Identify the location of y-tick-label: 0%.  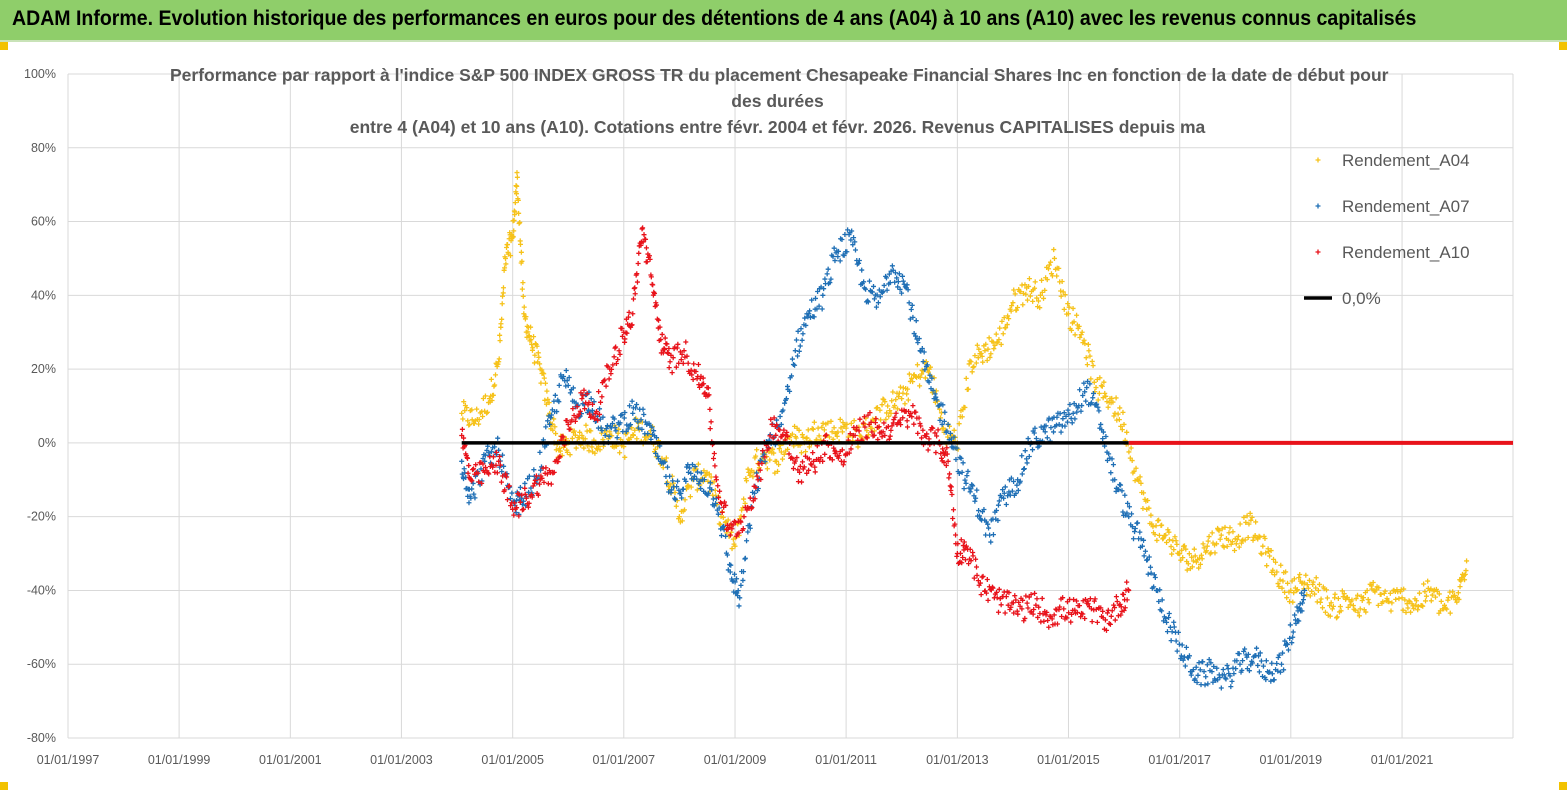
(47, 443).